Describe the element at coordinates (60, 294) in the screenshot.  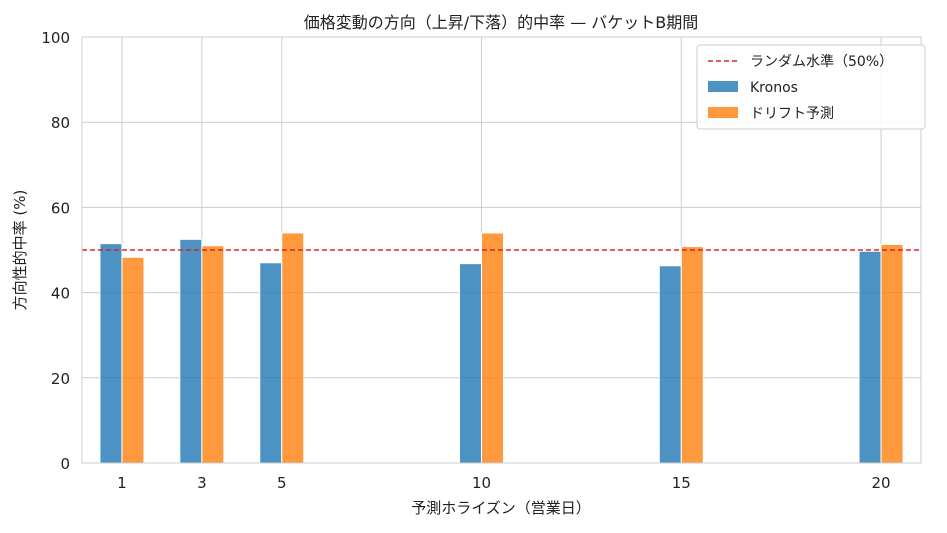
I see `y-tick-label: 40` at that location.